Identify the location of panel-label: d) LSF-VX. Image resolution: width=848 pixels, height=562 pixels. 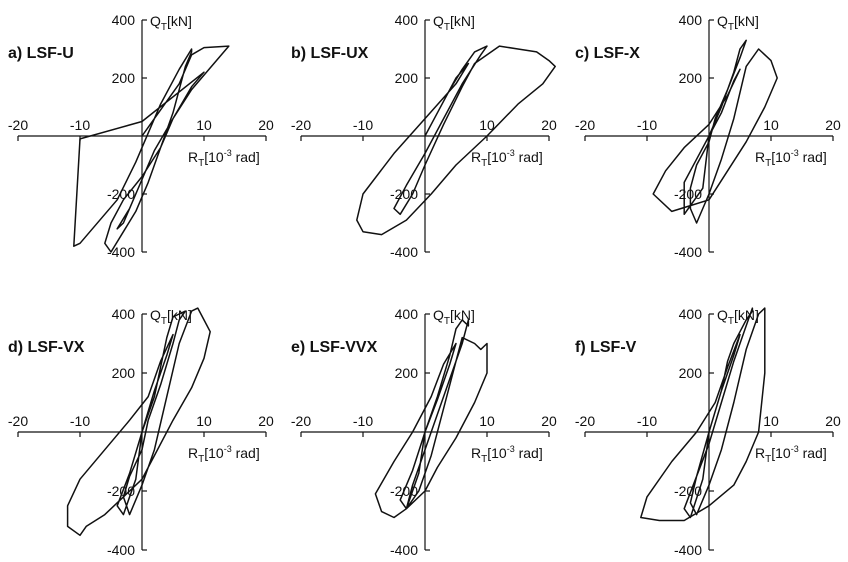
(46, 347).